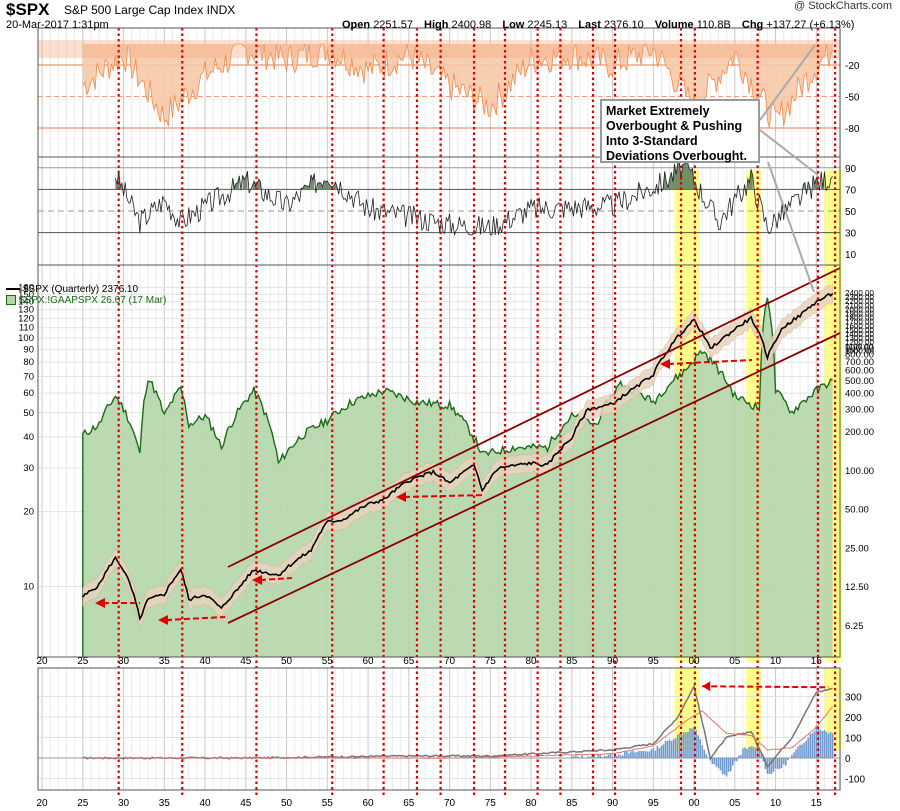 This screenshot has width=900, height=811. I want to click on x-tick-label: 80, so click(532, 661).